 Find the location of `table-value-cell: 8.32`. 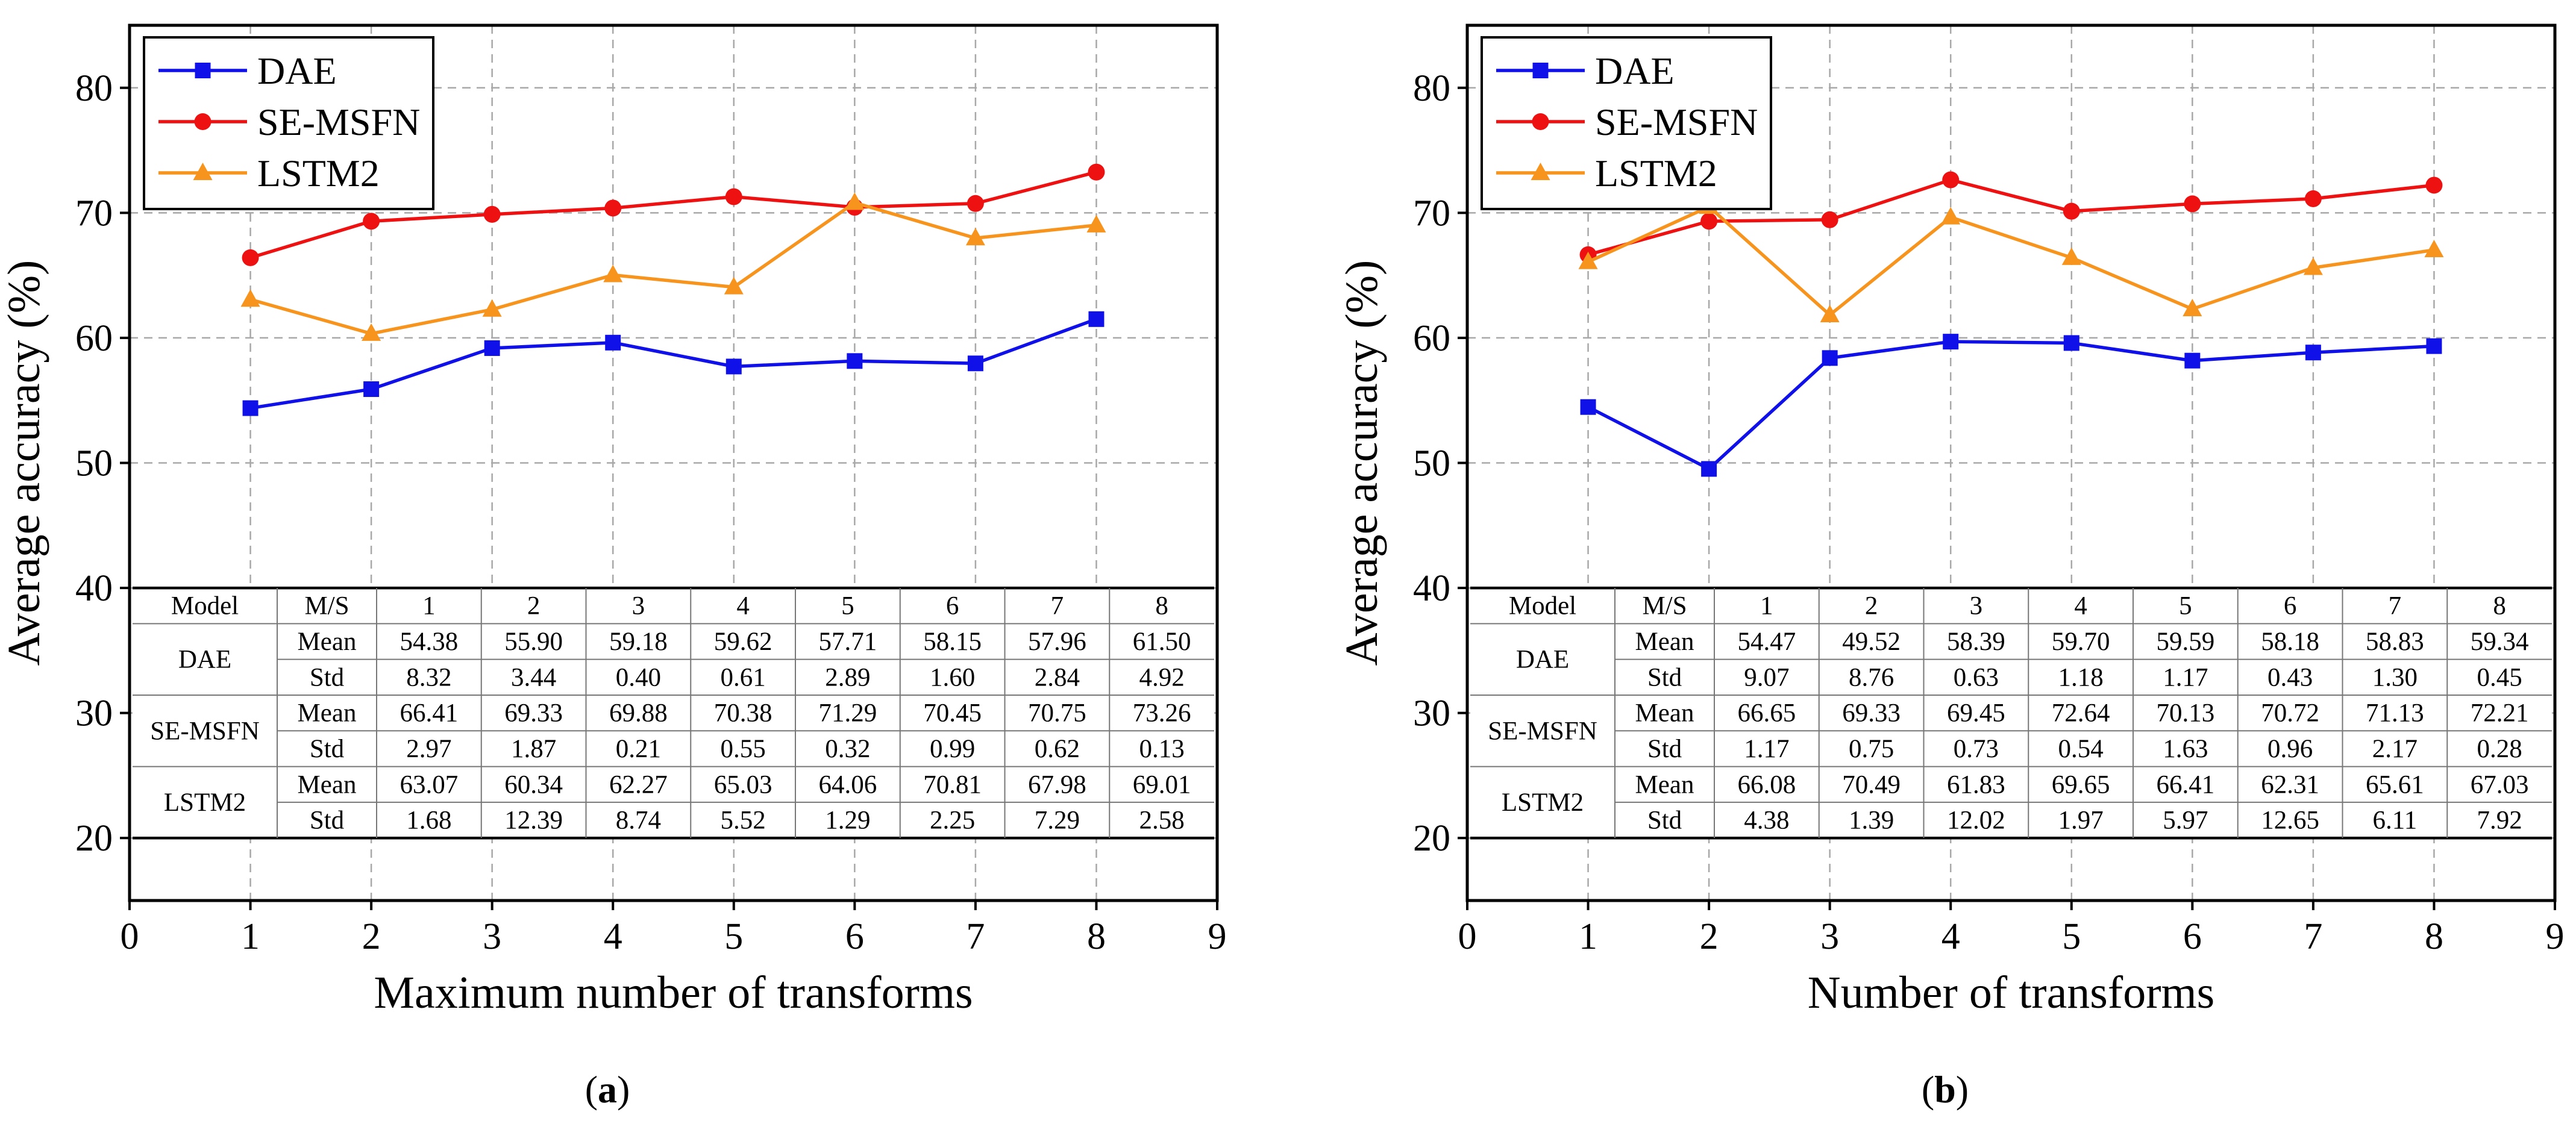

table-value-cell: 8.32 is located at coordinates (428, 678).